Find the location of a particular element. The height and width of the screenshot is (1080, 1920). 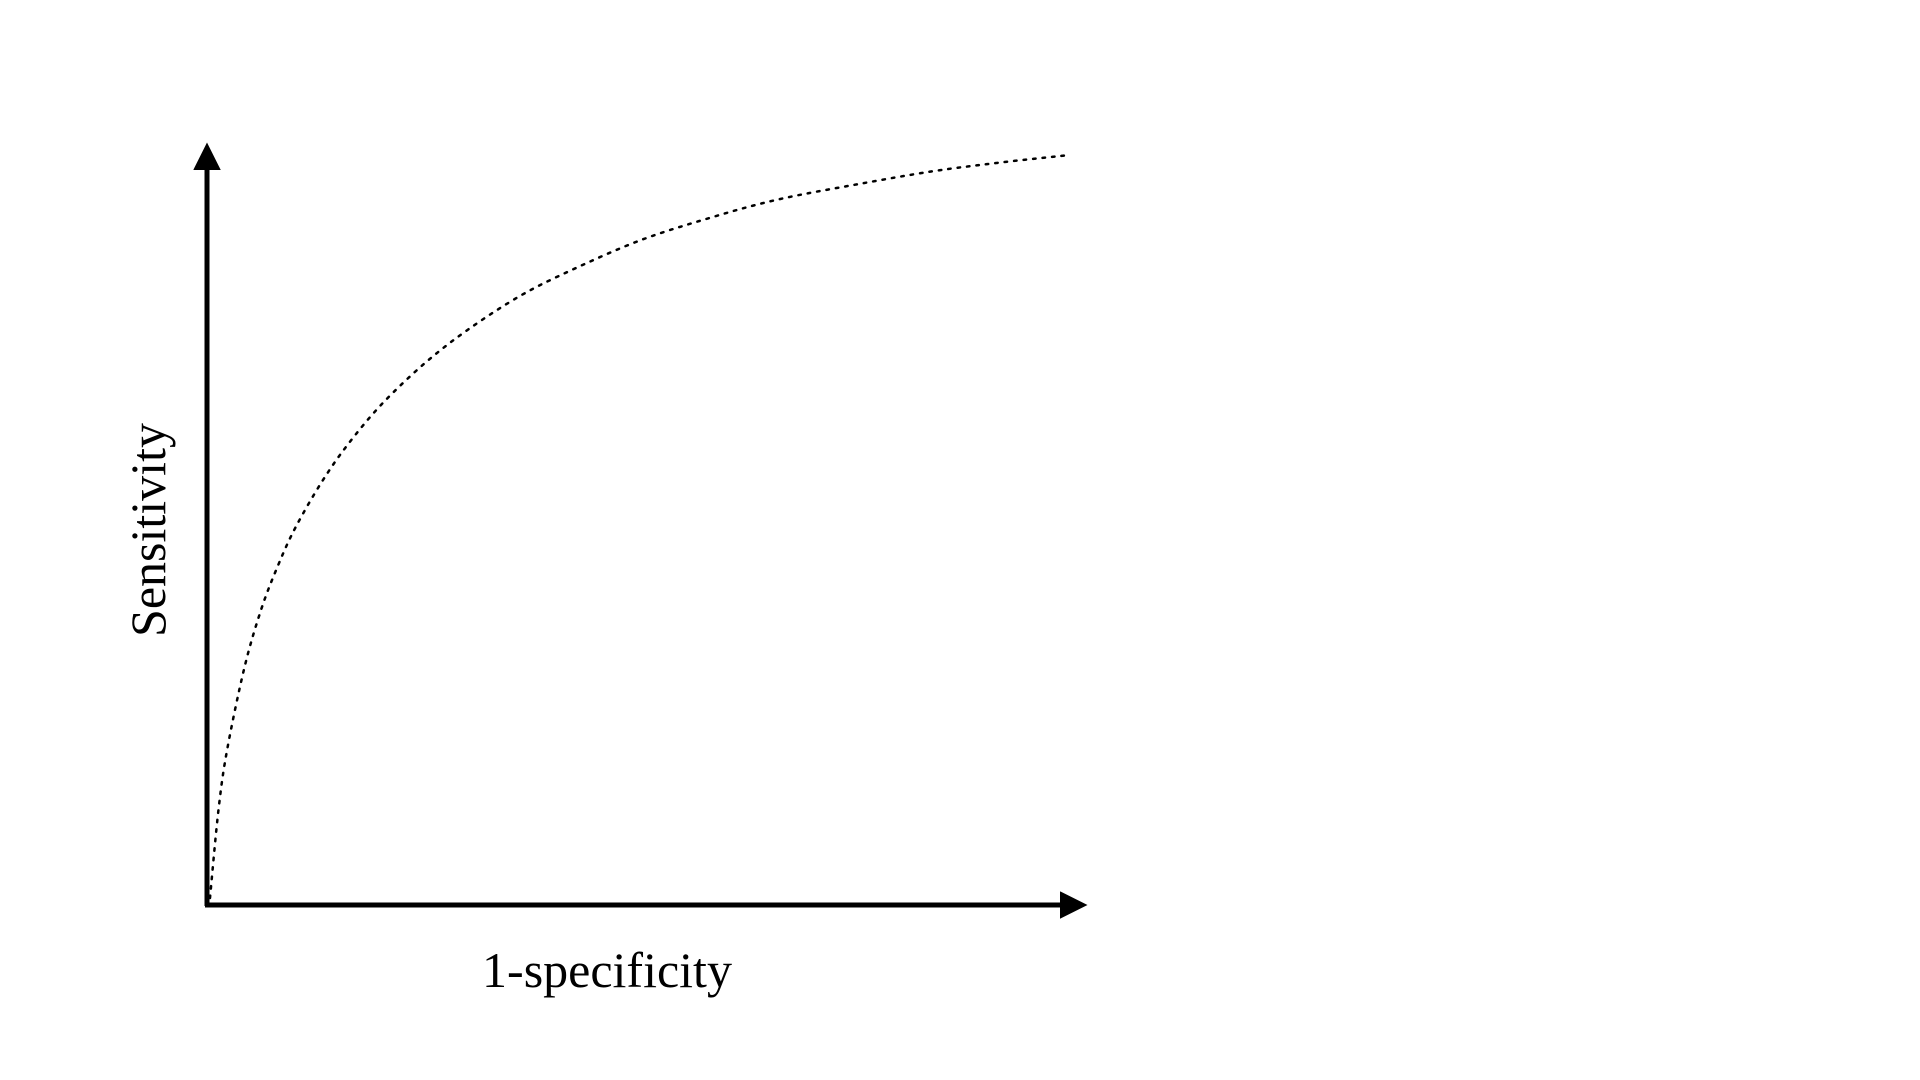

y-axis-label: Sensitivity is located at coordinates (148, 530).